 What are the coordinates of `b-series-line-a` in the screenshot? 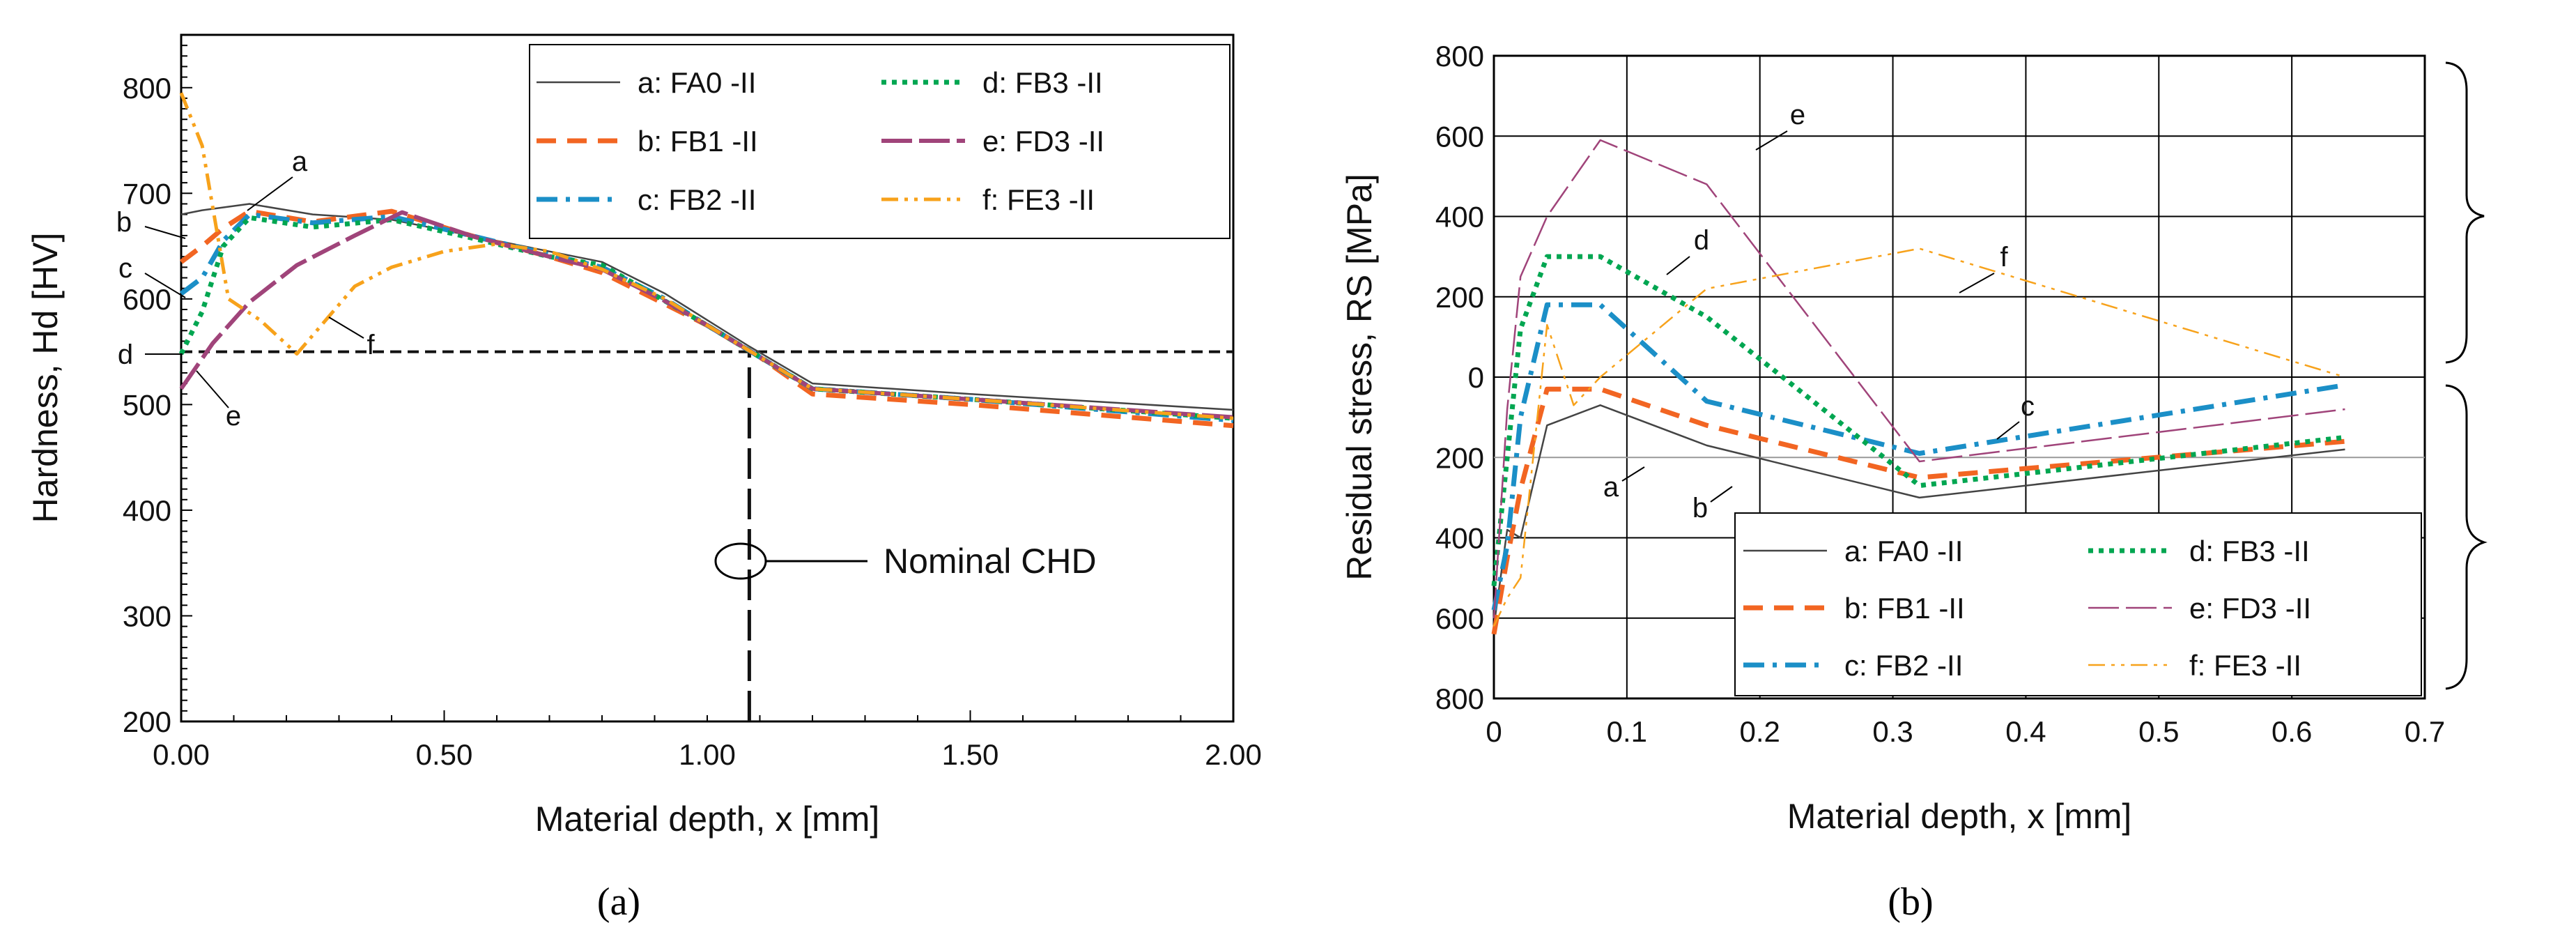 It's located at (1919, 515).